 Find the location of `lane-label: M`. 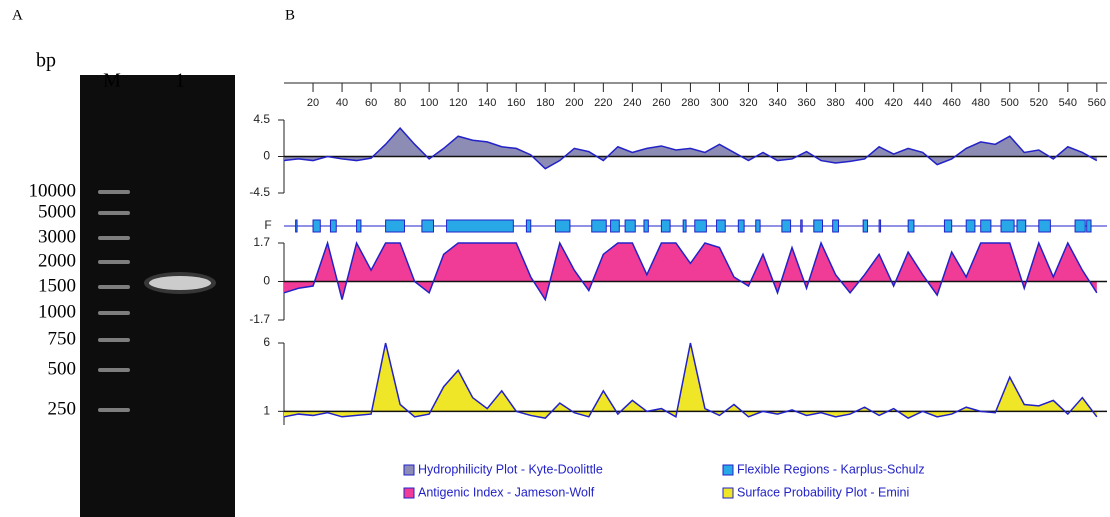

lane-label: M is located at coordinates (112, 81).